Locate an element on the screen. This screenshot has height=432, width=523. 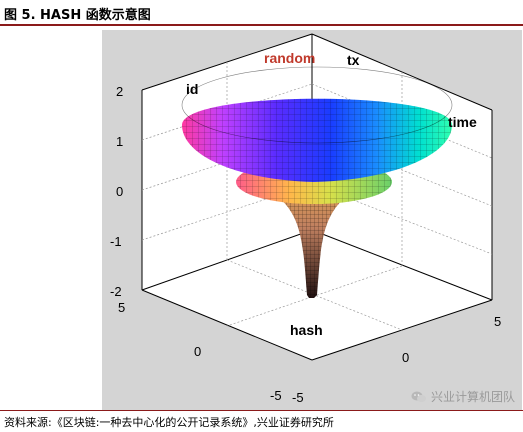
label-id: id is located at coordinates (192, 89).